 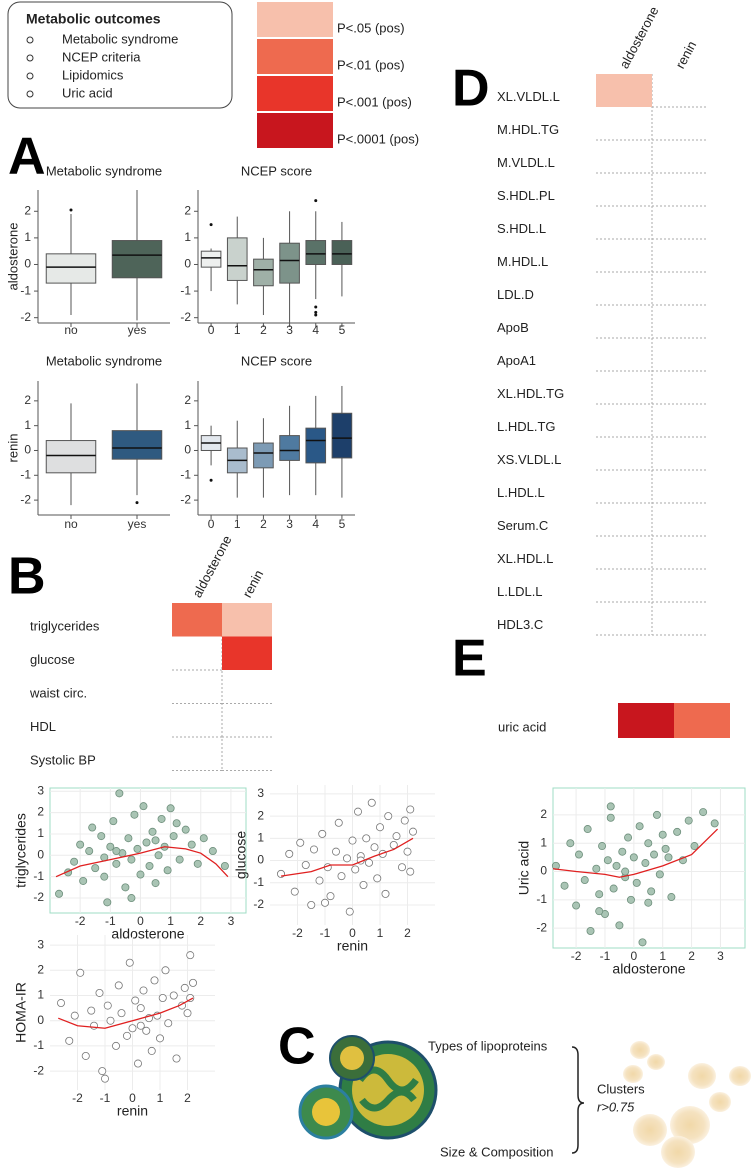 I want to click on y-axis-label: Uric acid, so click(x=524, y=868).